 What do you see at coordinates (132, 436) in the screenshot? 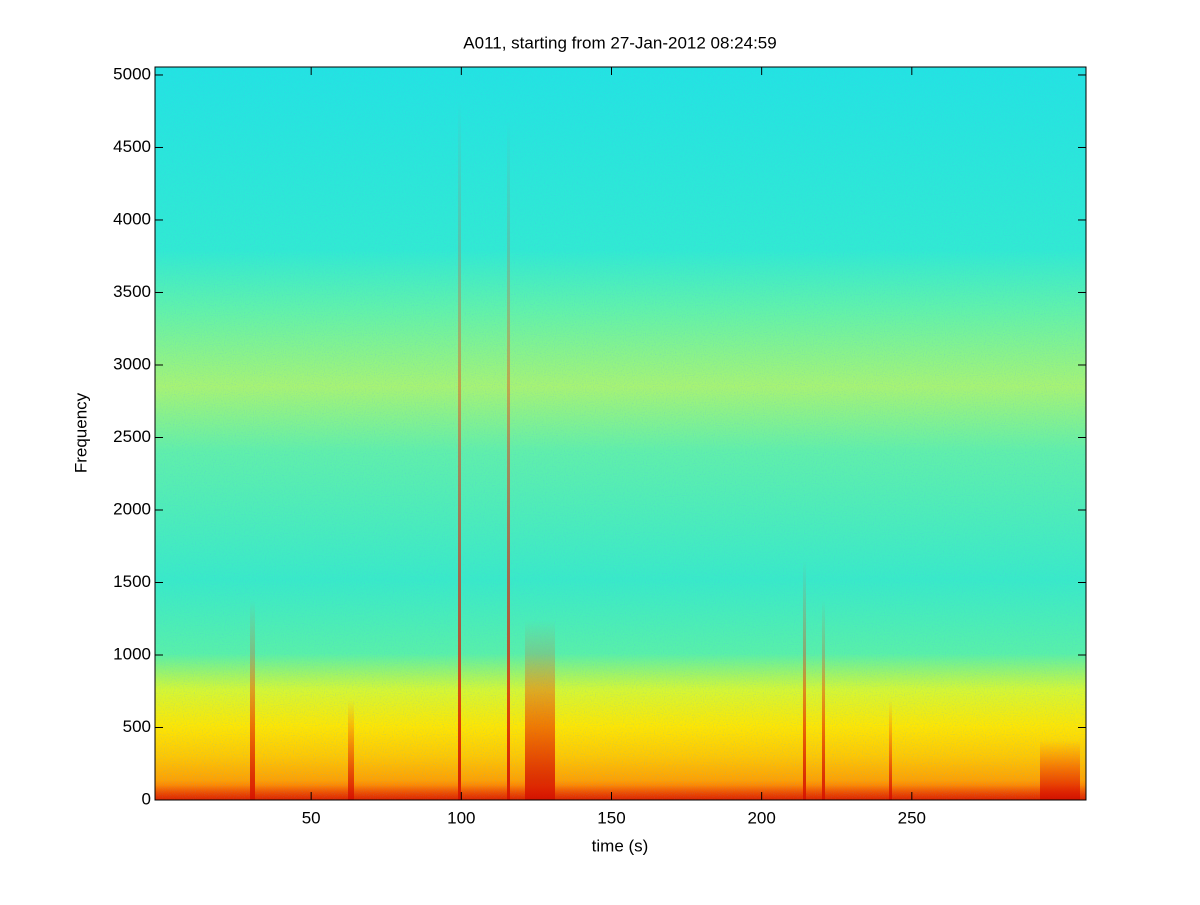
I see `y-tick-label: 2500` at bounding box center [132, 436].